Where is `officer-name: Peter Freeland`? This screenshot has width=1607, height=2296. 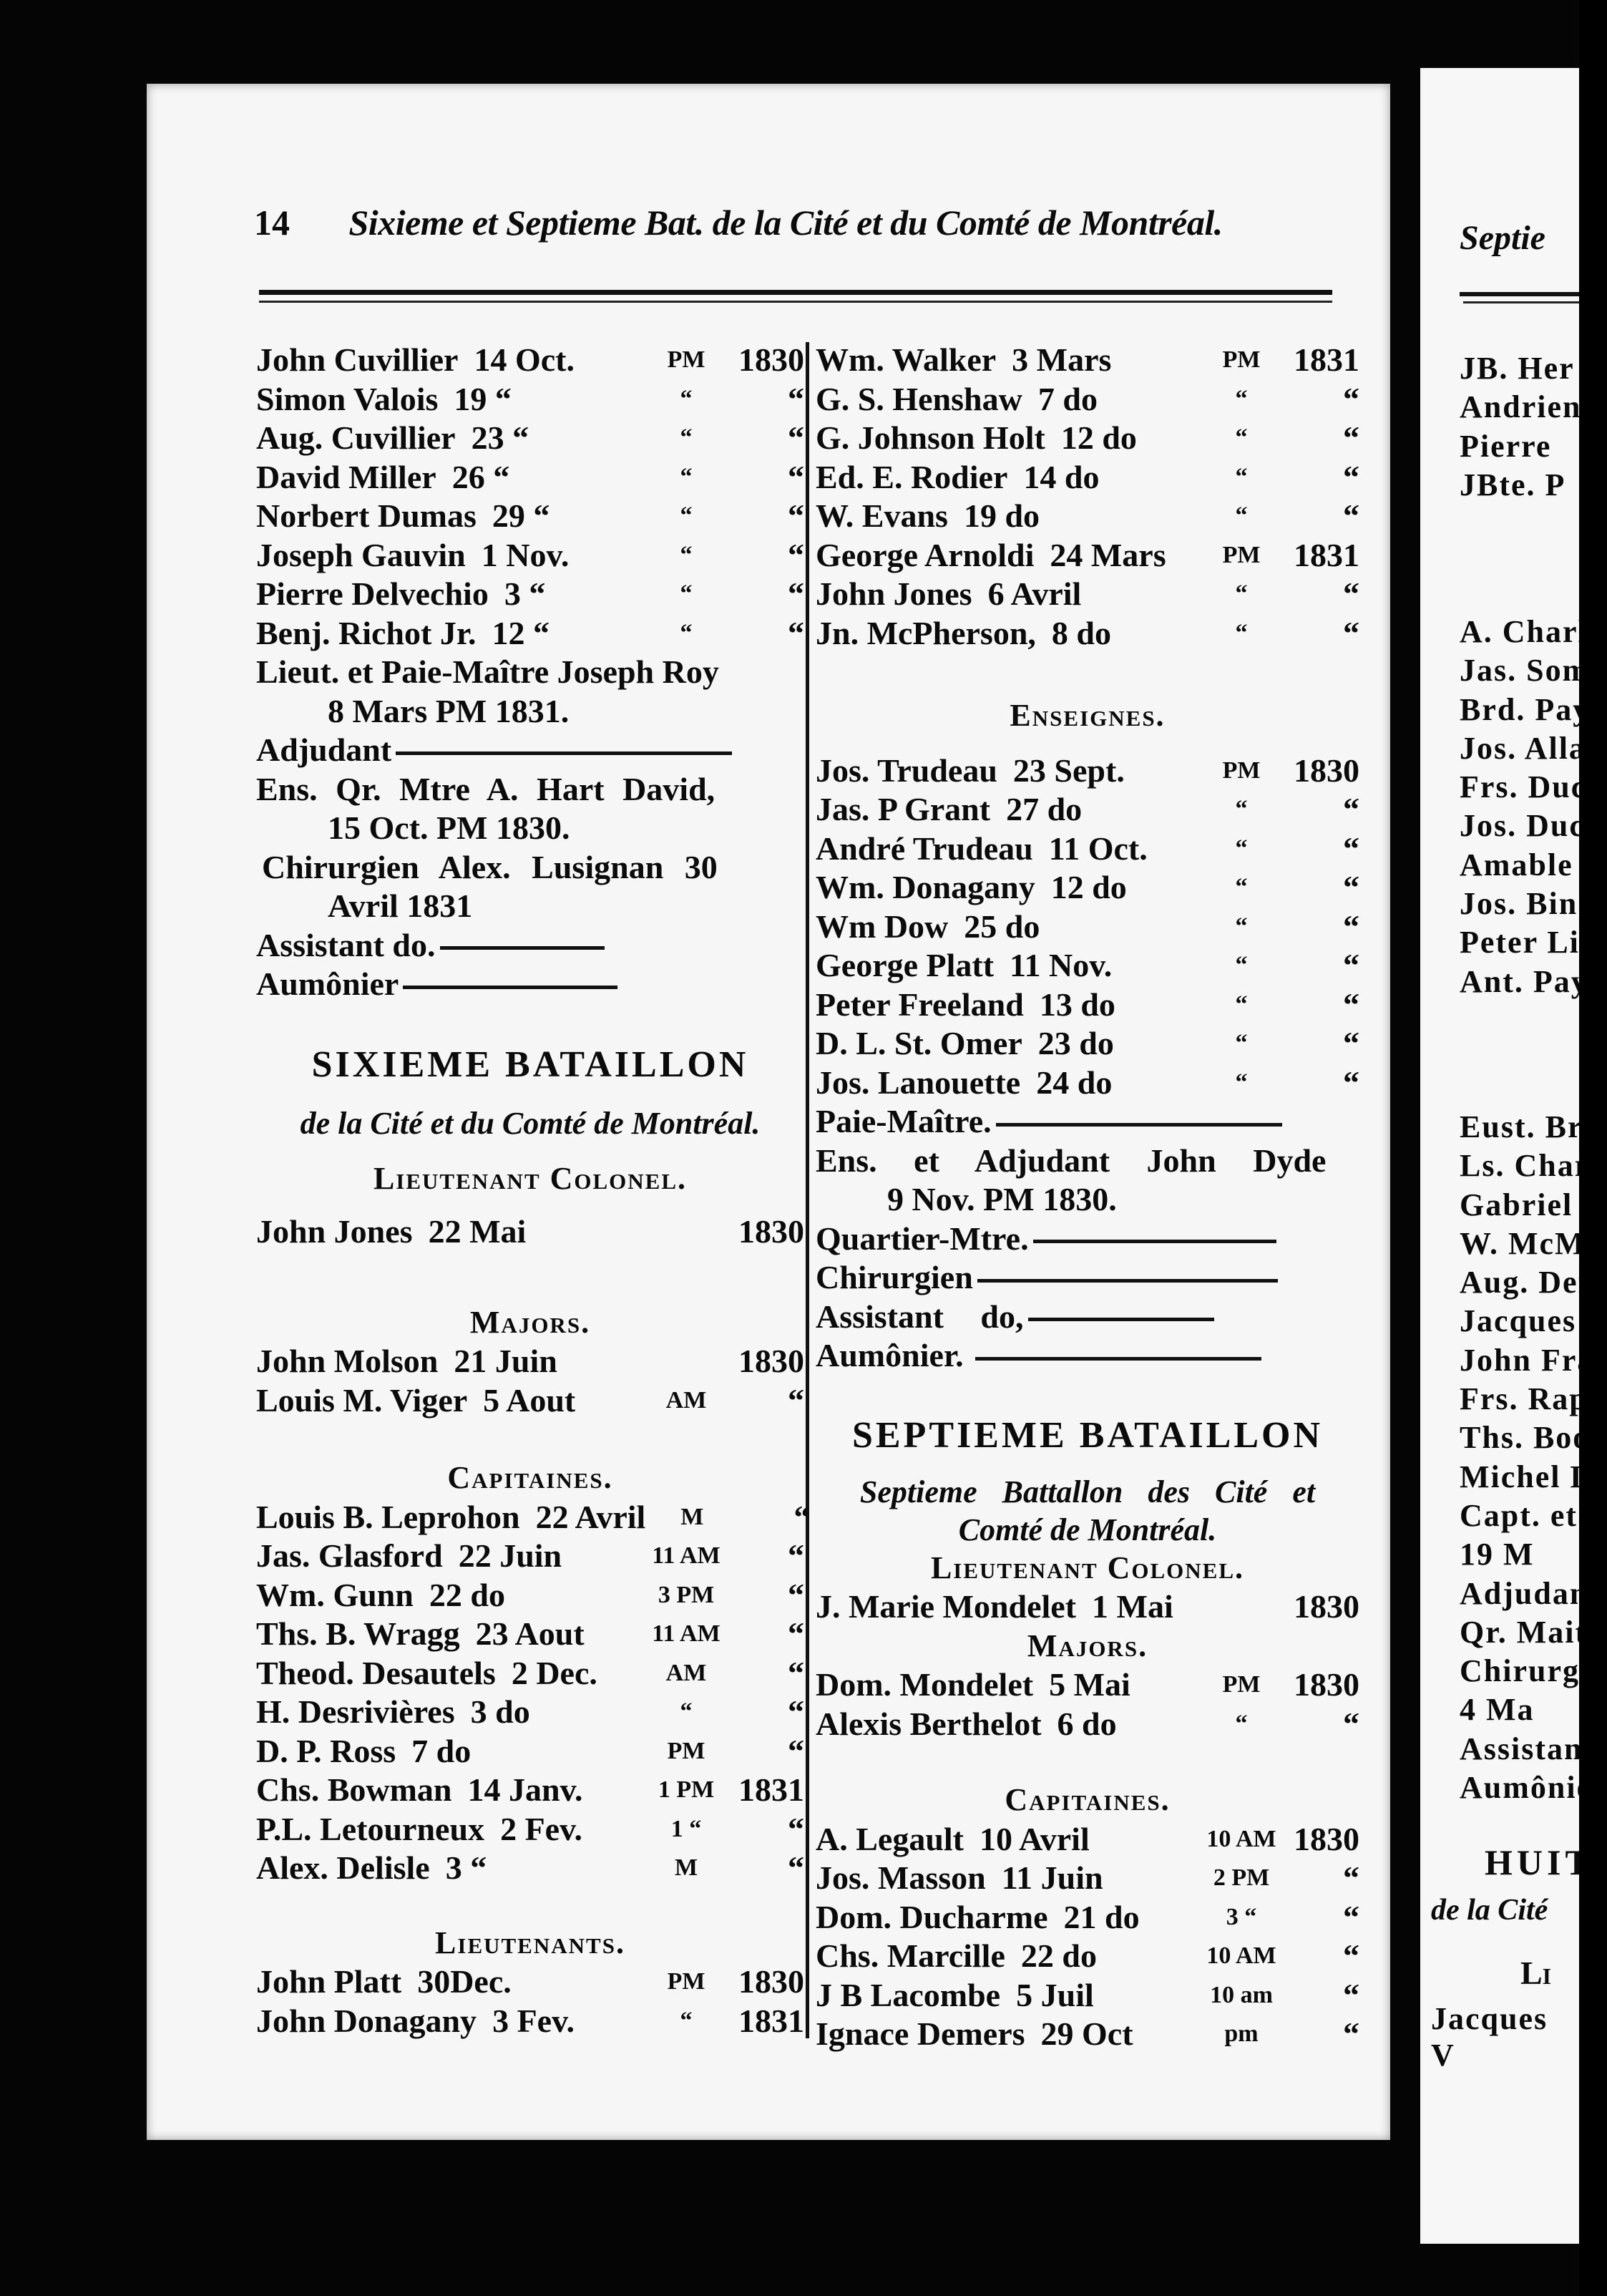 officer-name: Peter Freeland is located at coordinates (920, 1005).